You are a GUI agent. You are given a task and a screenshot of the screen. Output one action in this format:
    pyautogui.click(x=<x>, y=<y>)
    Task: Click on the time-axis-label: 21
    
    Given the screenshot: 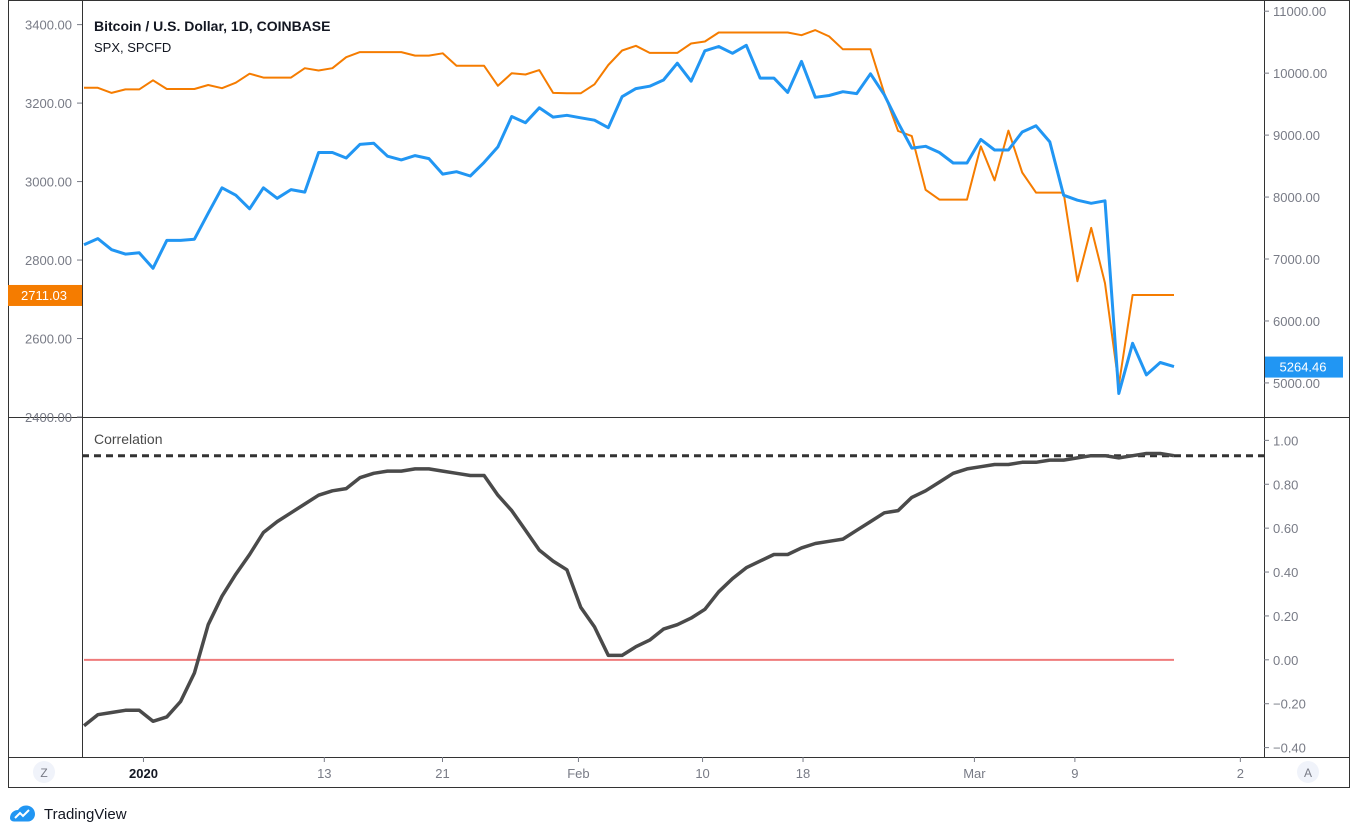 What is the action you would take?
    pyautogui.click(x=442, y=773)
    